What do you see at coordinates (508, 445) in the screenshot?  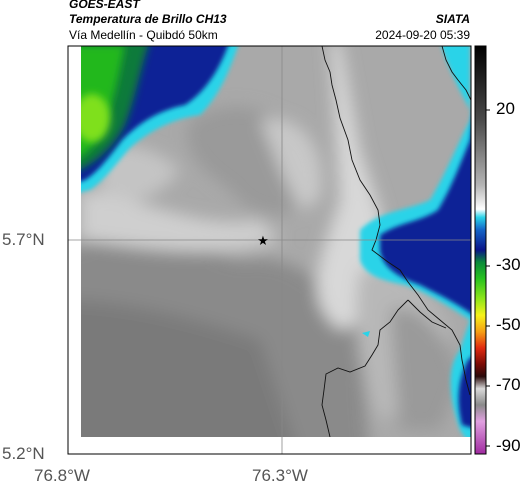 I see `colorbar-label-minus-90: -90` at bounding box center [508, 445].